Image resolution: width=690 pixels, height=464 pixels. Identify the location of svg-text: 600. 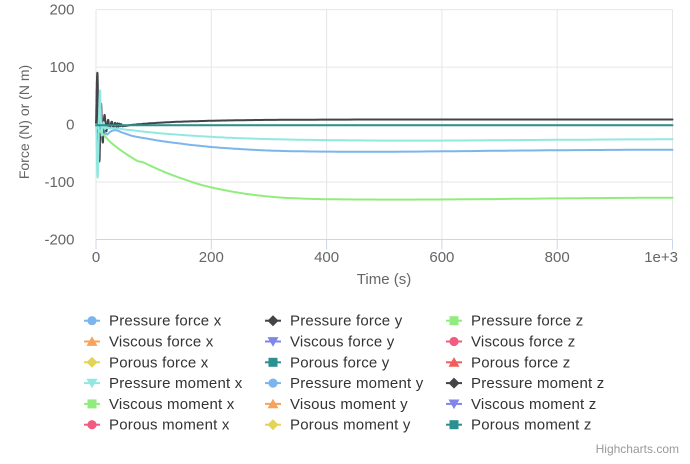
(441, 257).